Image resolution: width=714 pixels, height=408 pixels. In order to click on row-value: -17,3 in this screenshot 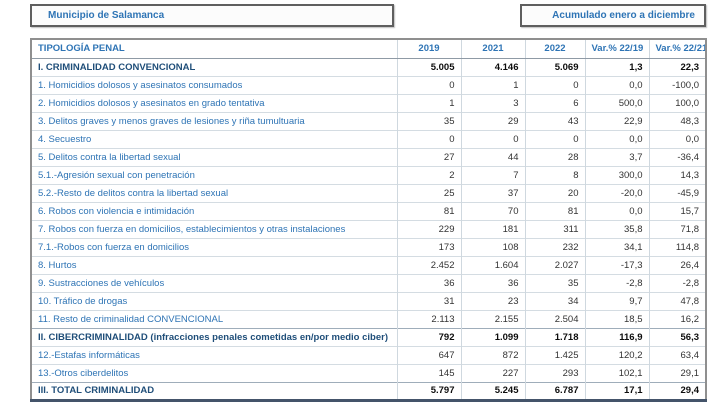, I will do `click(616, 264)`.